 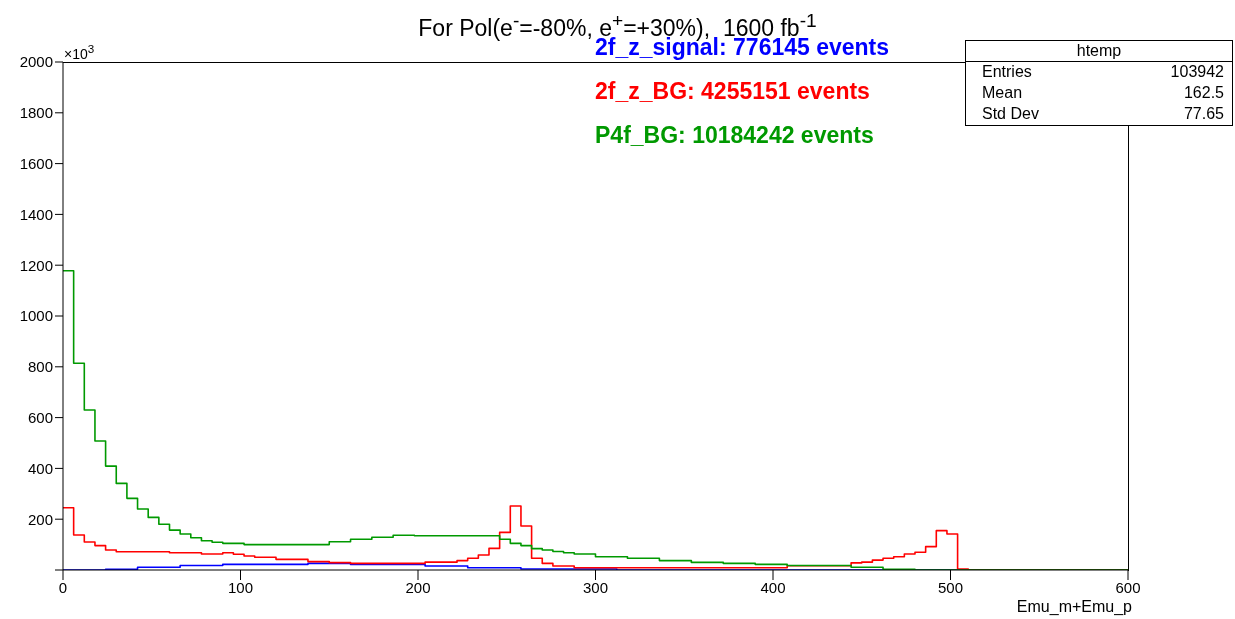 What do you see at coordinates (240, 587) in the screenshot?
I see `x-tick-label: 100` at bounding box center [240, 587].